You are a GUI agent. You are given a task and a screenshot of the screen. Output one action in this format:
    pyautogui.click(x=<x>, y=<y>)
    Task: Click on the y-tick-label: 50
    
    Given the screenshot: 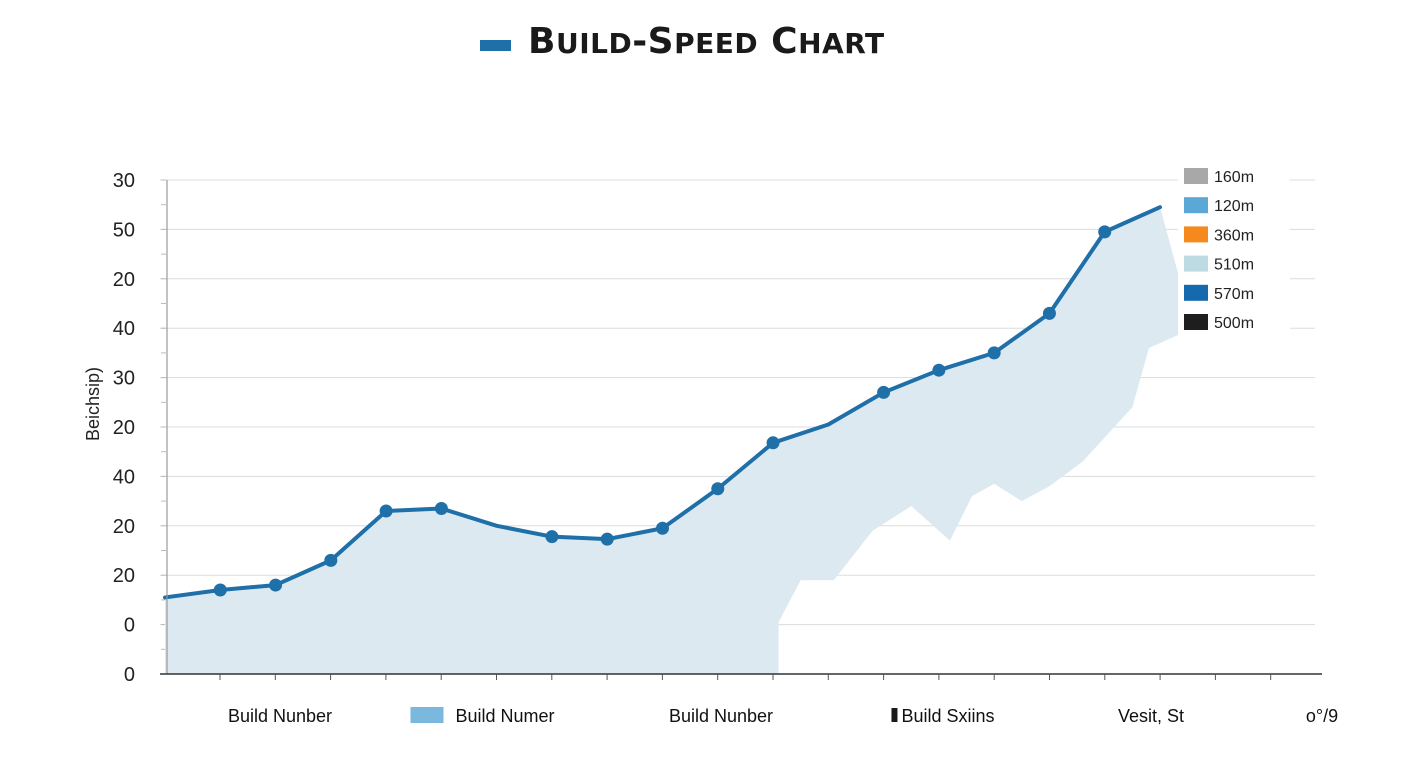 What is the action you would take?
    pyautogui.click(x=124, y=230)
    